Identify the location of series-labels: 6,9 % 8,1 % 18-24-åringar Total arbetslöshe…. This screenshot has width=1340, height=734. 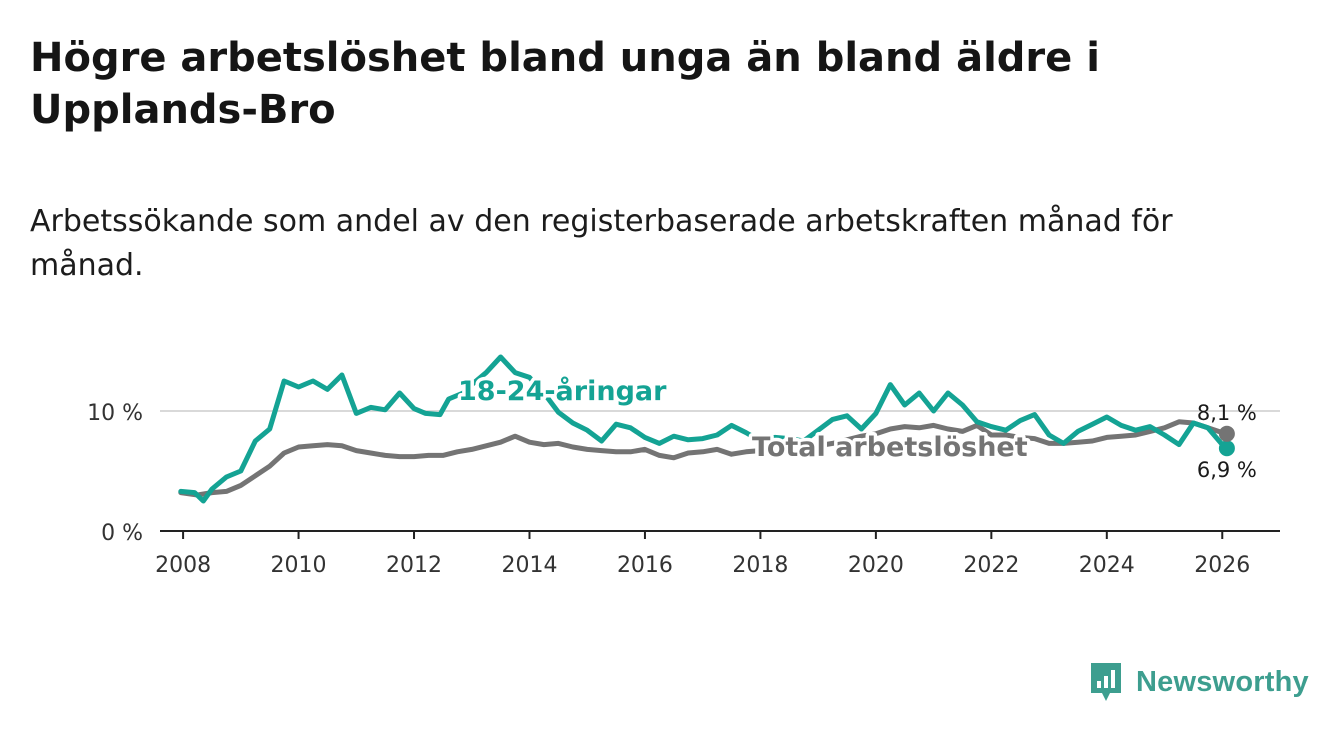
(856, 427).